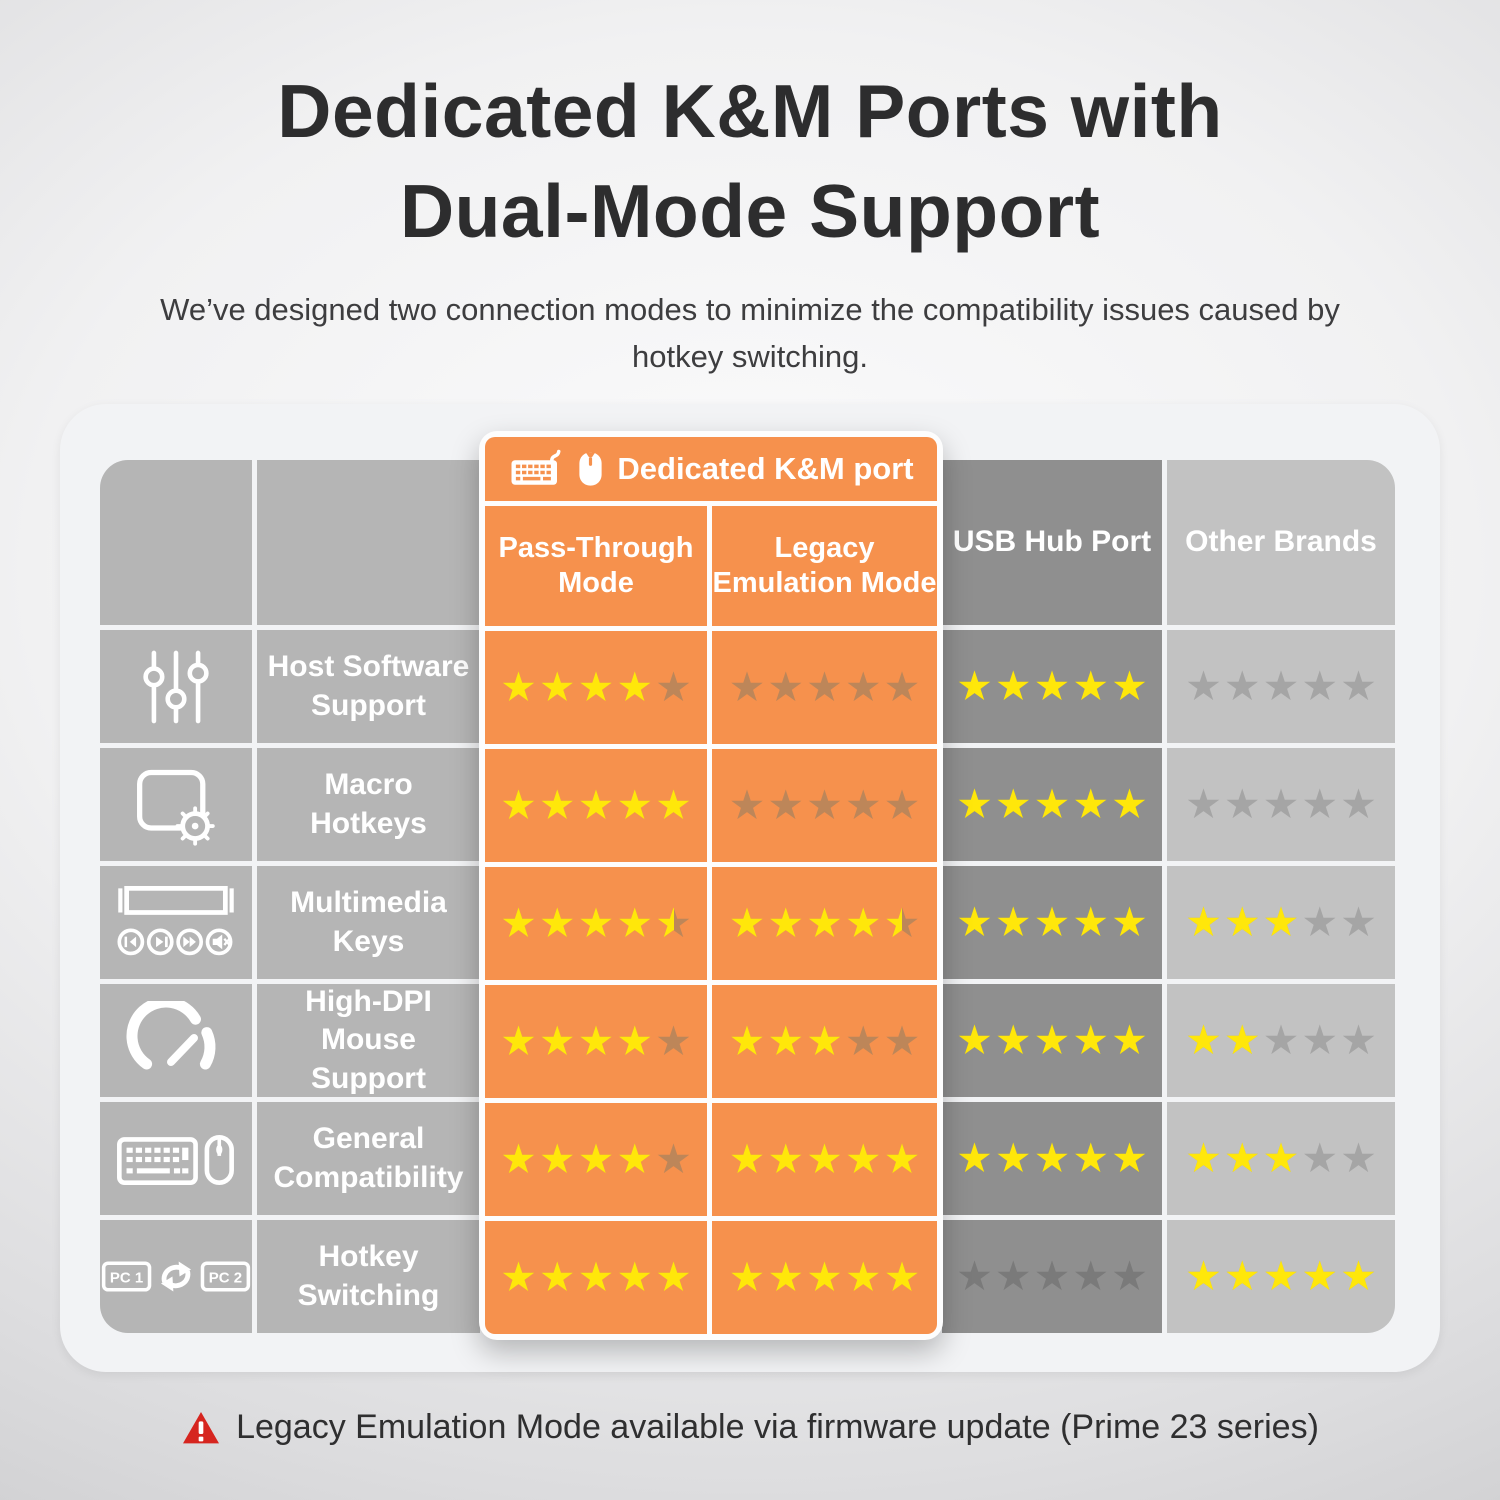  I want to click on legacy-emulation-mode-label: Legacy Emulation Mode, so click(824, 565).